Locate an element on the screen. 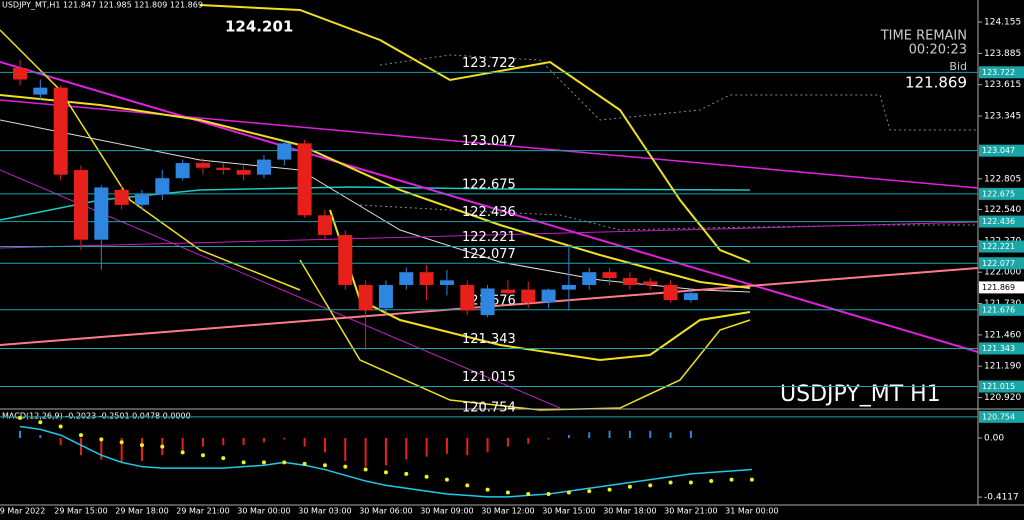 Image resolution: width=1024 pixels, height=520 pixels. x-tick-label: 30 Mar 15:00 is located at coordinates (568, 511).